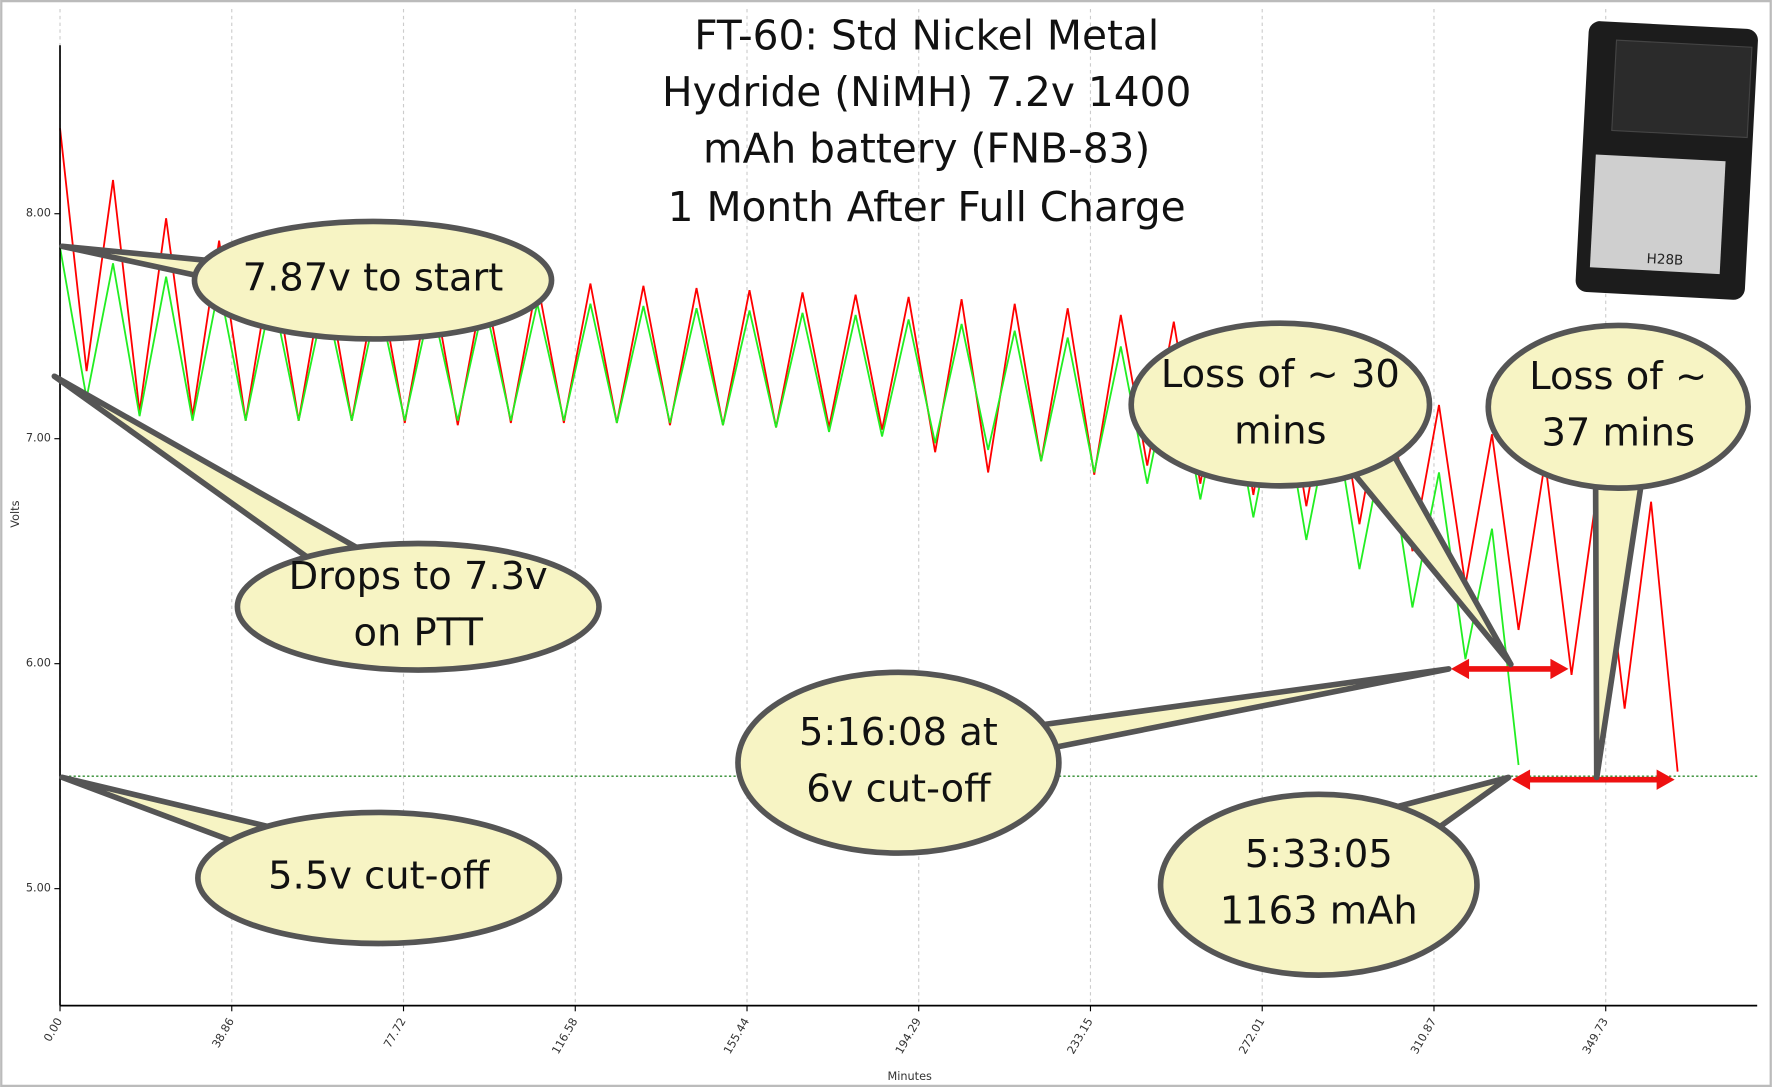  What do you see at coordinates (926, 35) in the screenshot?
I see `chart-title: FT-60: Std Nickel Metal` at bounding box center [926, 35].